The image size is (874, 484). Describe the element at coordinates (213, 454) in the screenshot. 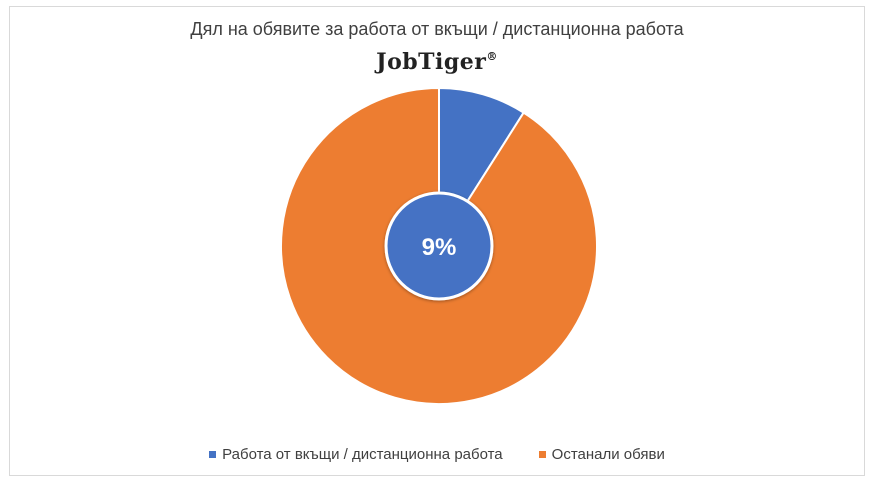

I see `legend-swatch-remote` at that location.